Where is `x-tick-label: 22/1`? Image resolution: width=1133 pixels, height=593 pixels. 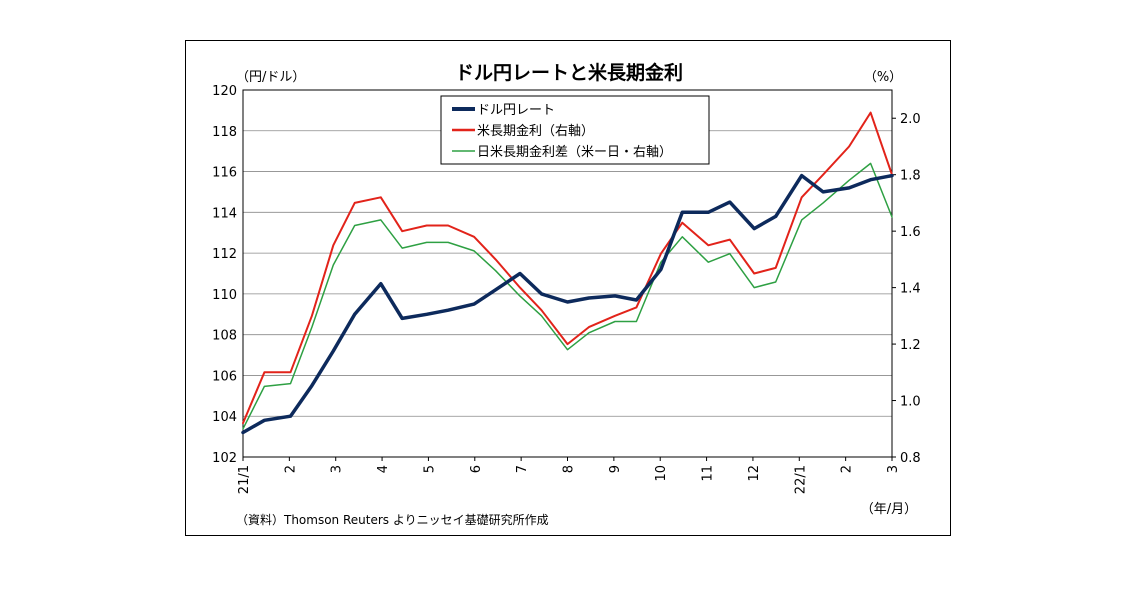
x-tick-label: 22/1 is located at coordinates (800, 479).